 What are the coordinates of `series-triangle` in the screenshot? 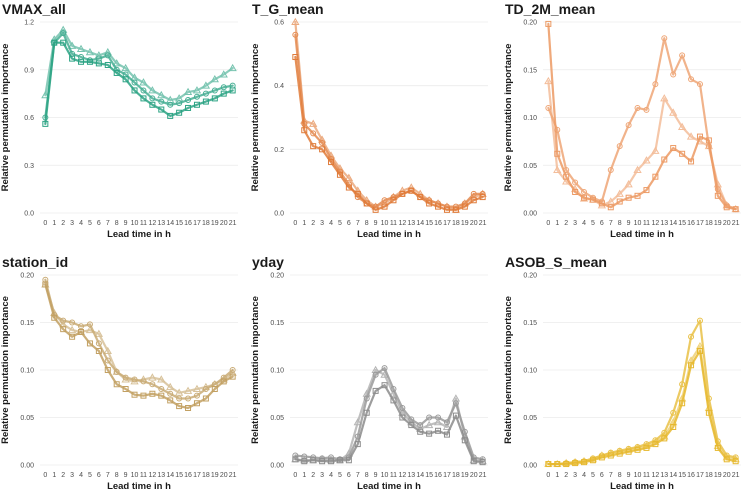 It's located at (139, 338).